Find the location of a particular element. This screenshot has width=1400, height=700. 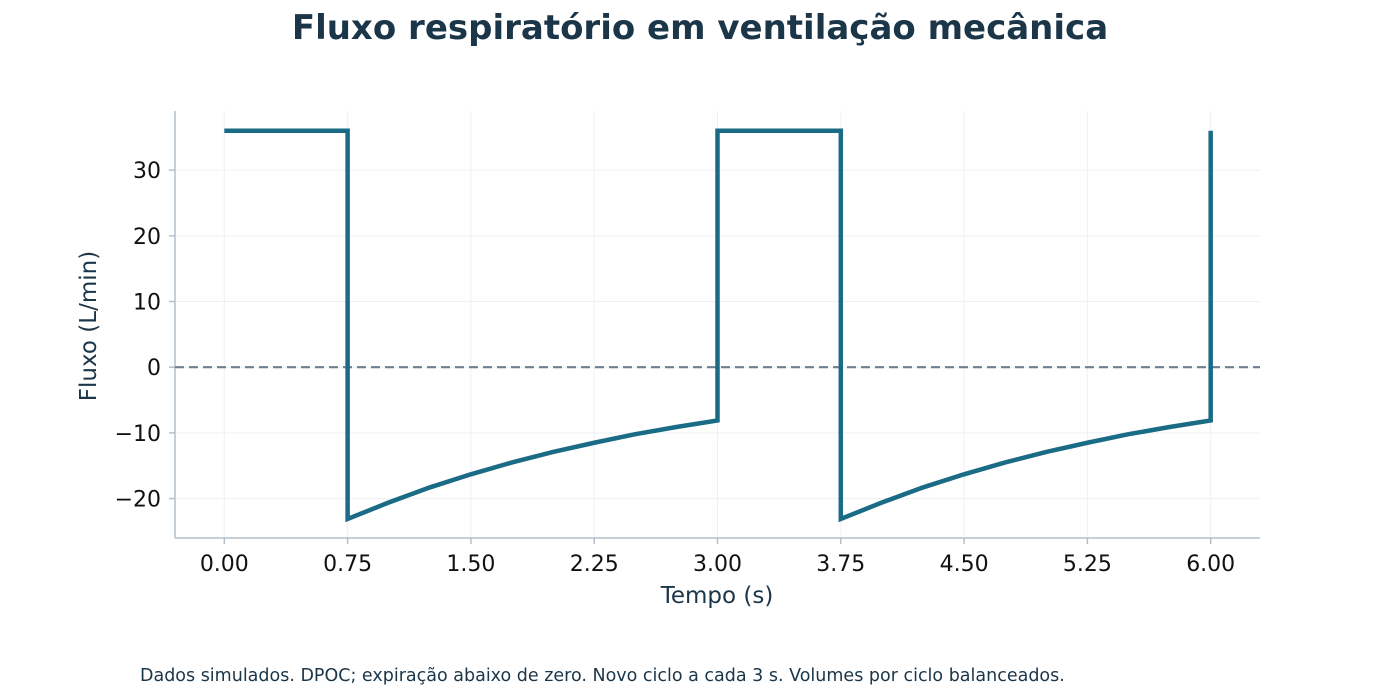

x-tick-label: 2.25 is located at coordinates (594, 564).